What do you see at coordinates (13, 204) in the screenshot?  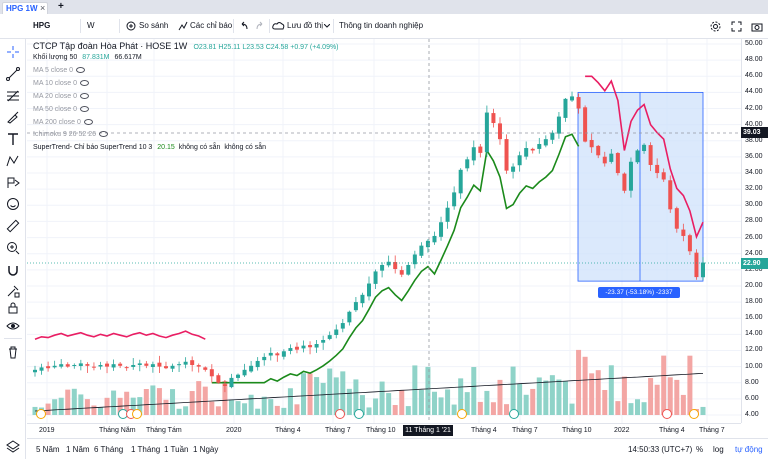 I see `emoji-icon` at bounding box center [13, 204].